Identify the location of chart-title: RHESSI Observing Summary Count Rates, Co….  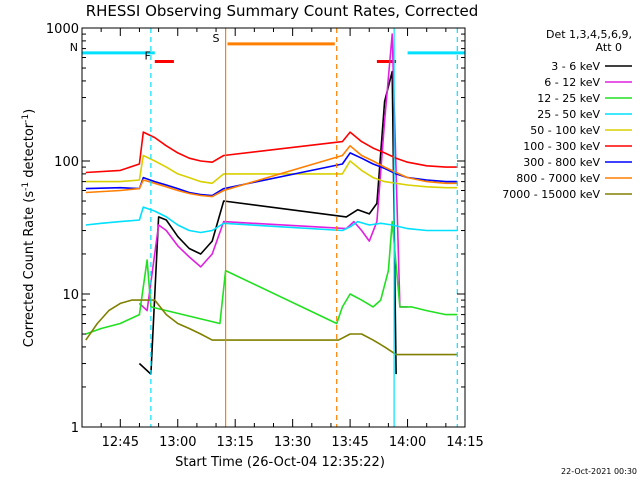
(282, 11).